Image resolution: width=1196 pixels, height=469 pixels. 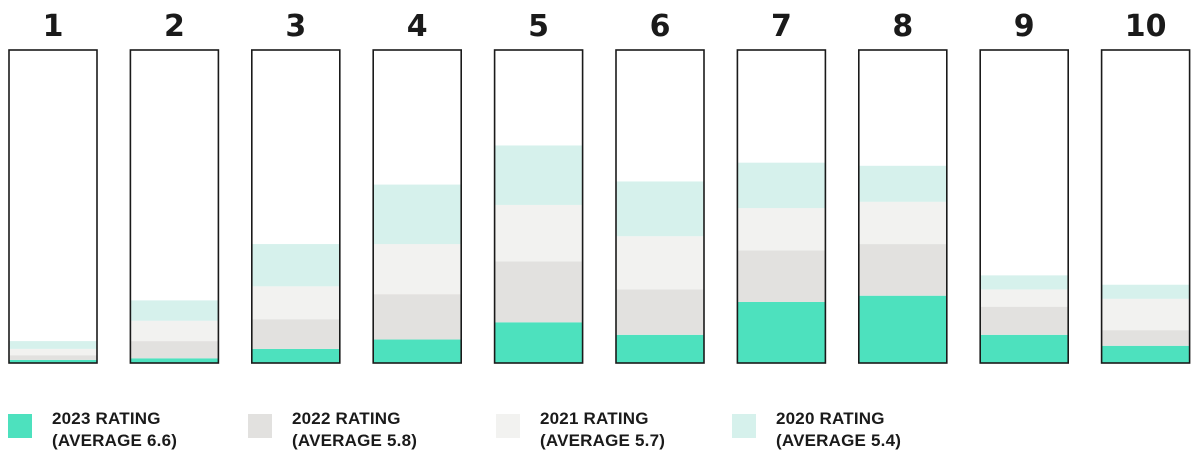 What do you see at coordinates (508, 426) in the screenshot?
I see `legend-swatch-2021` at bounding box center [508, 426].